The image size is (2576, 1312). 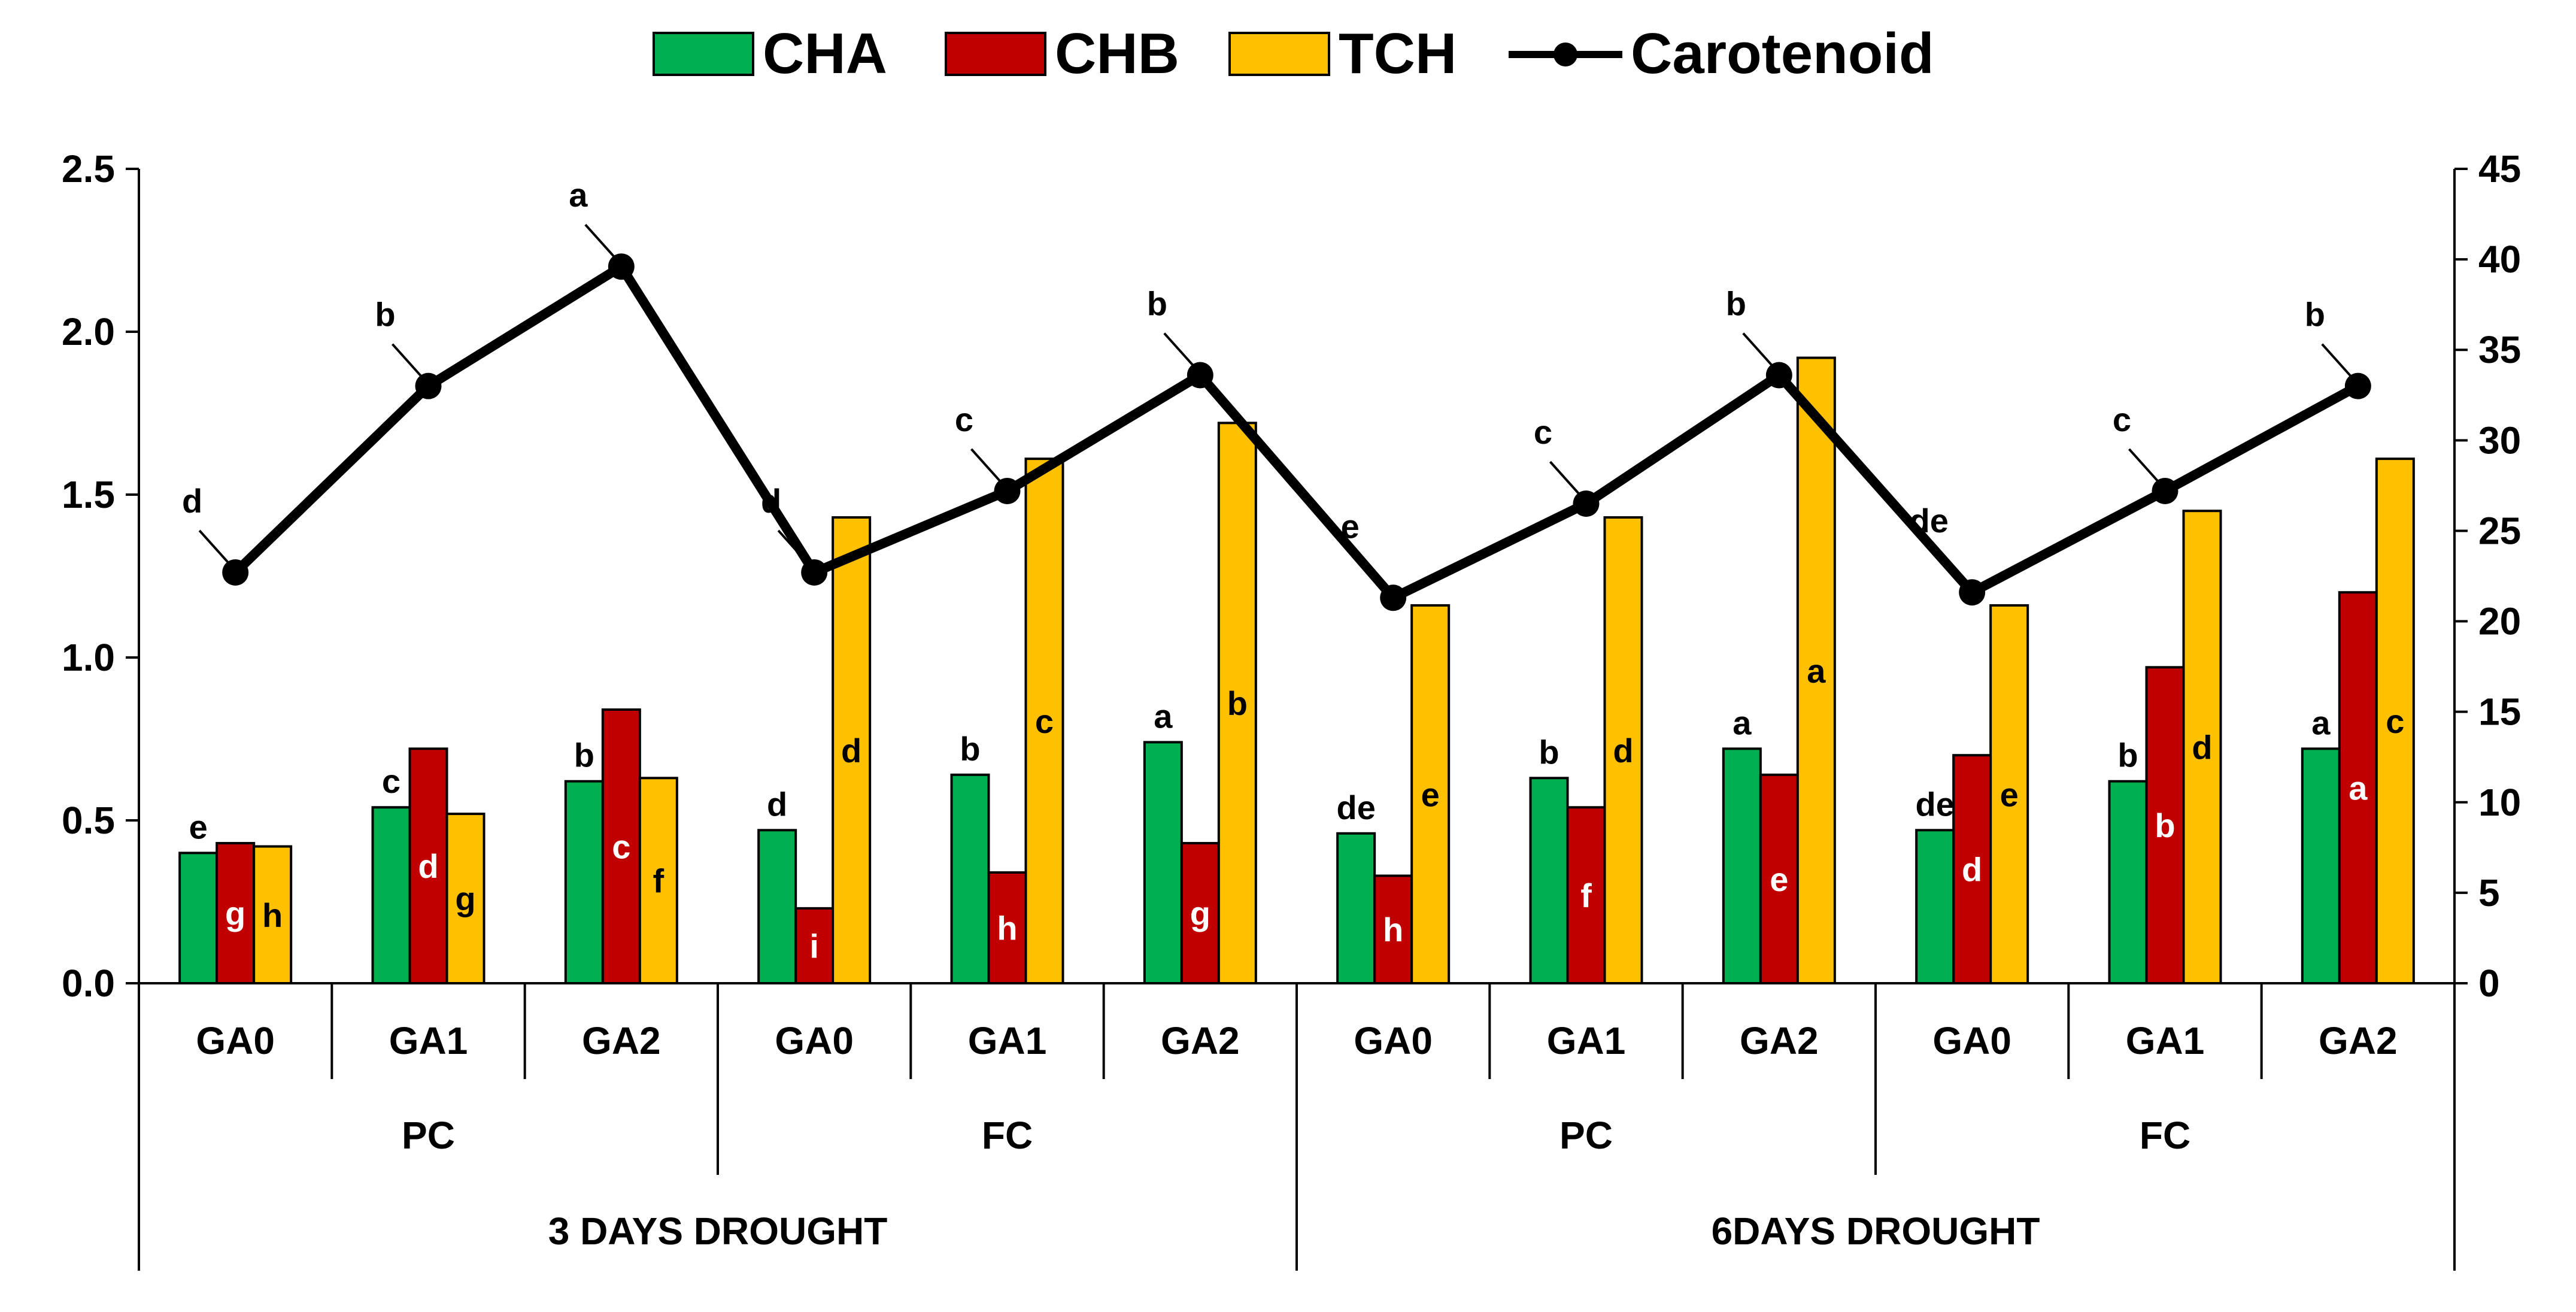 I want to click on significance-letter-chb: f, so click(x=1586, y=895).